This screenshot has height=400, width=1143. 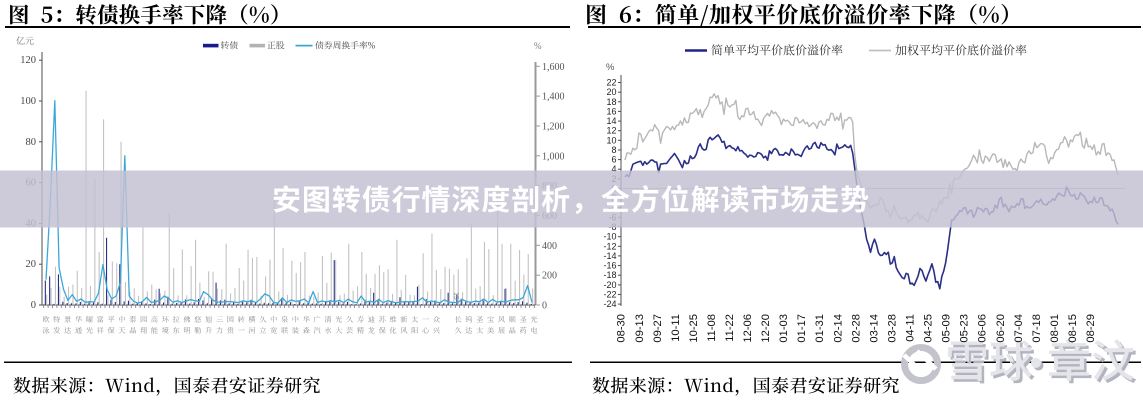 I want to click on svg-text: 02-28, so click(x=856, y=328).